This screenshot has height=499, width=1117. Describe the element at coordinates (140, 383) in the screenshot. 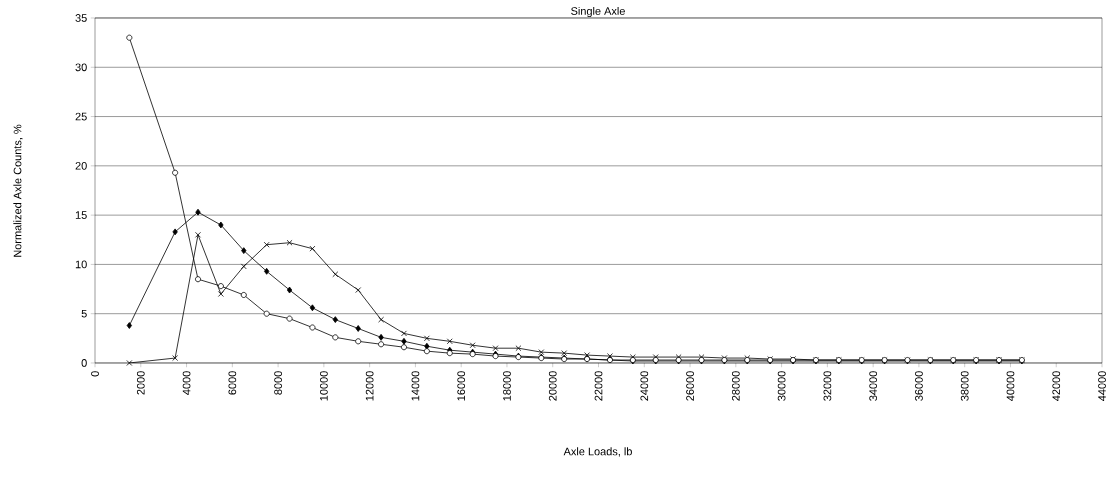

I see `x-tick-label: 2000` at that location.